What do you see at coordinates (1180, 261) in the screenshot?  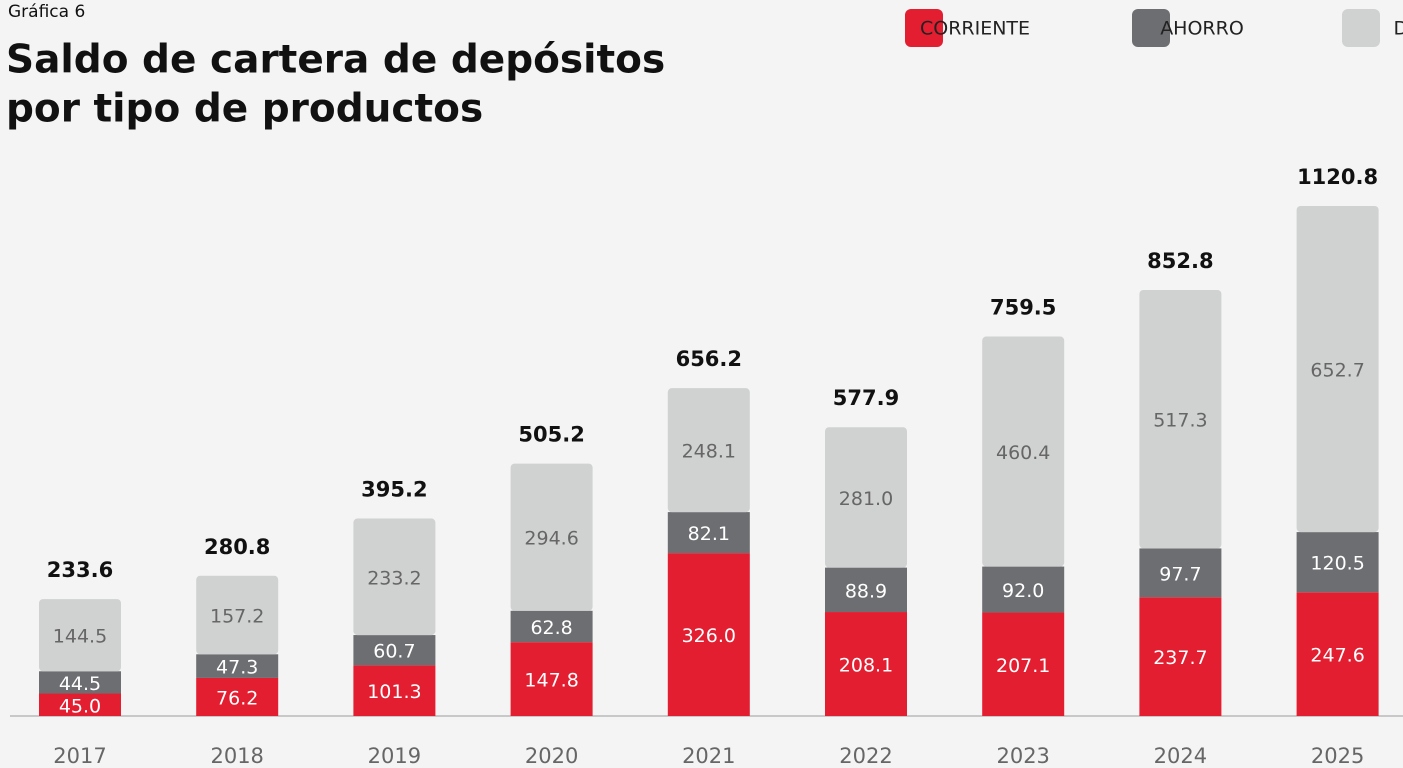 I see `total-label: 852.8` at bounding box center [1180, 261].